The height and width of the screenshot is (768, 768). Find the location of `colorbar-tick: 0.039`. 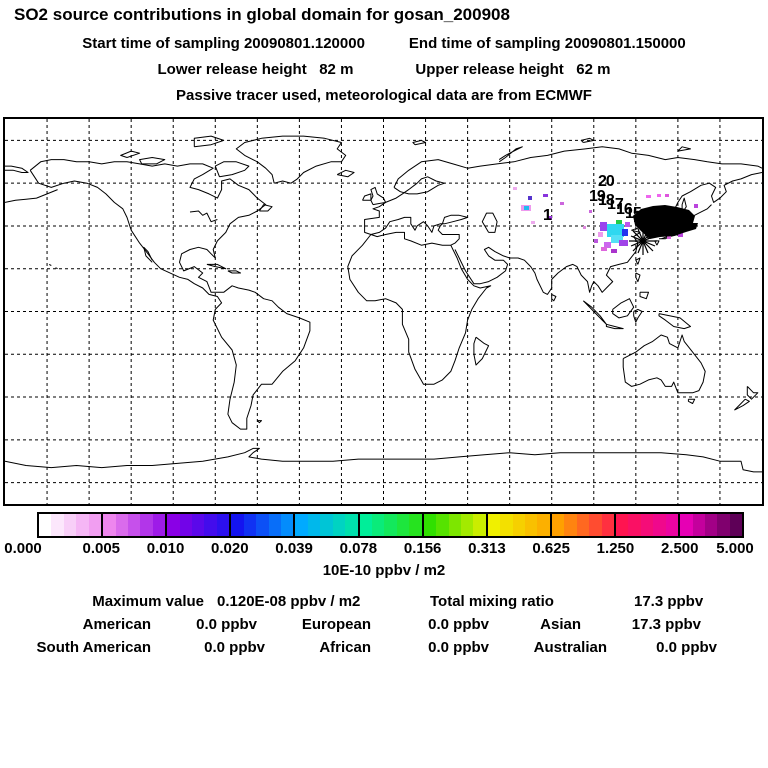

colorbar-tick: 0.039 is located at coordinates (294, 548).